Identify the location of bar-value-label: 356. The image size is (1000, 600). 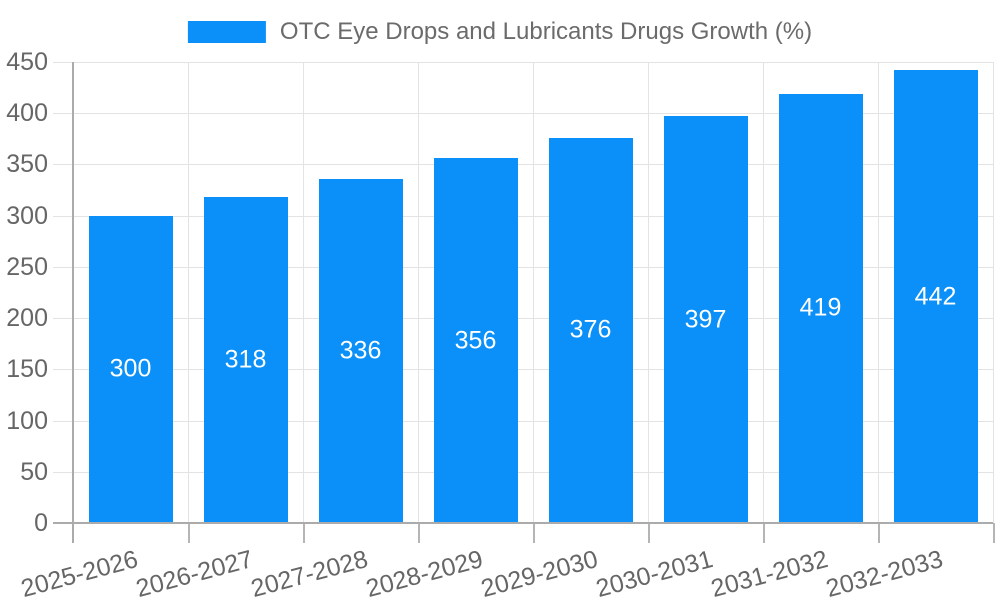
(475, 340).